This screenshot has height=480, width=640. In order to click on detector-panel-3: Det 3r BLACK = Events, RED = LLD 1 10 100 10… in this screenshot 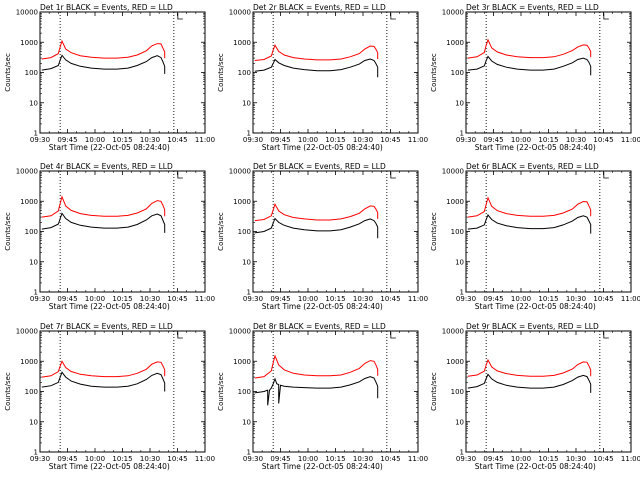, I will do `click(535, 77)`.